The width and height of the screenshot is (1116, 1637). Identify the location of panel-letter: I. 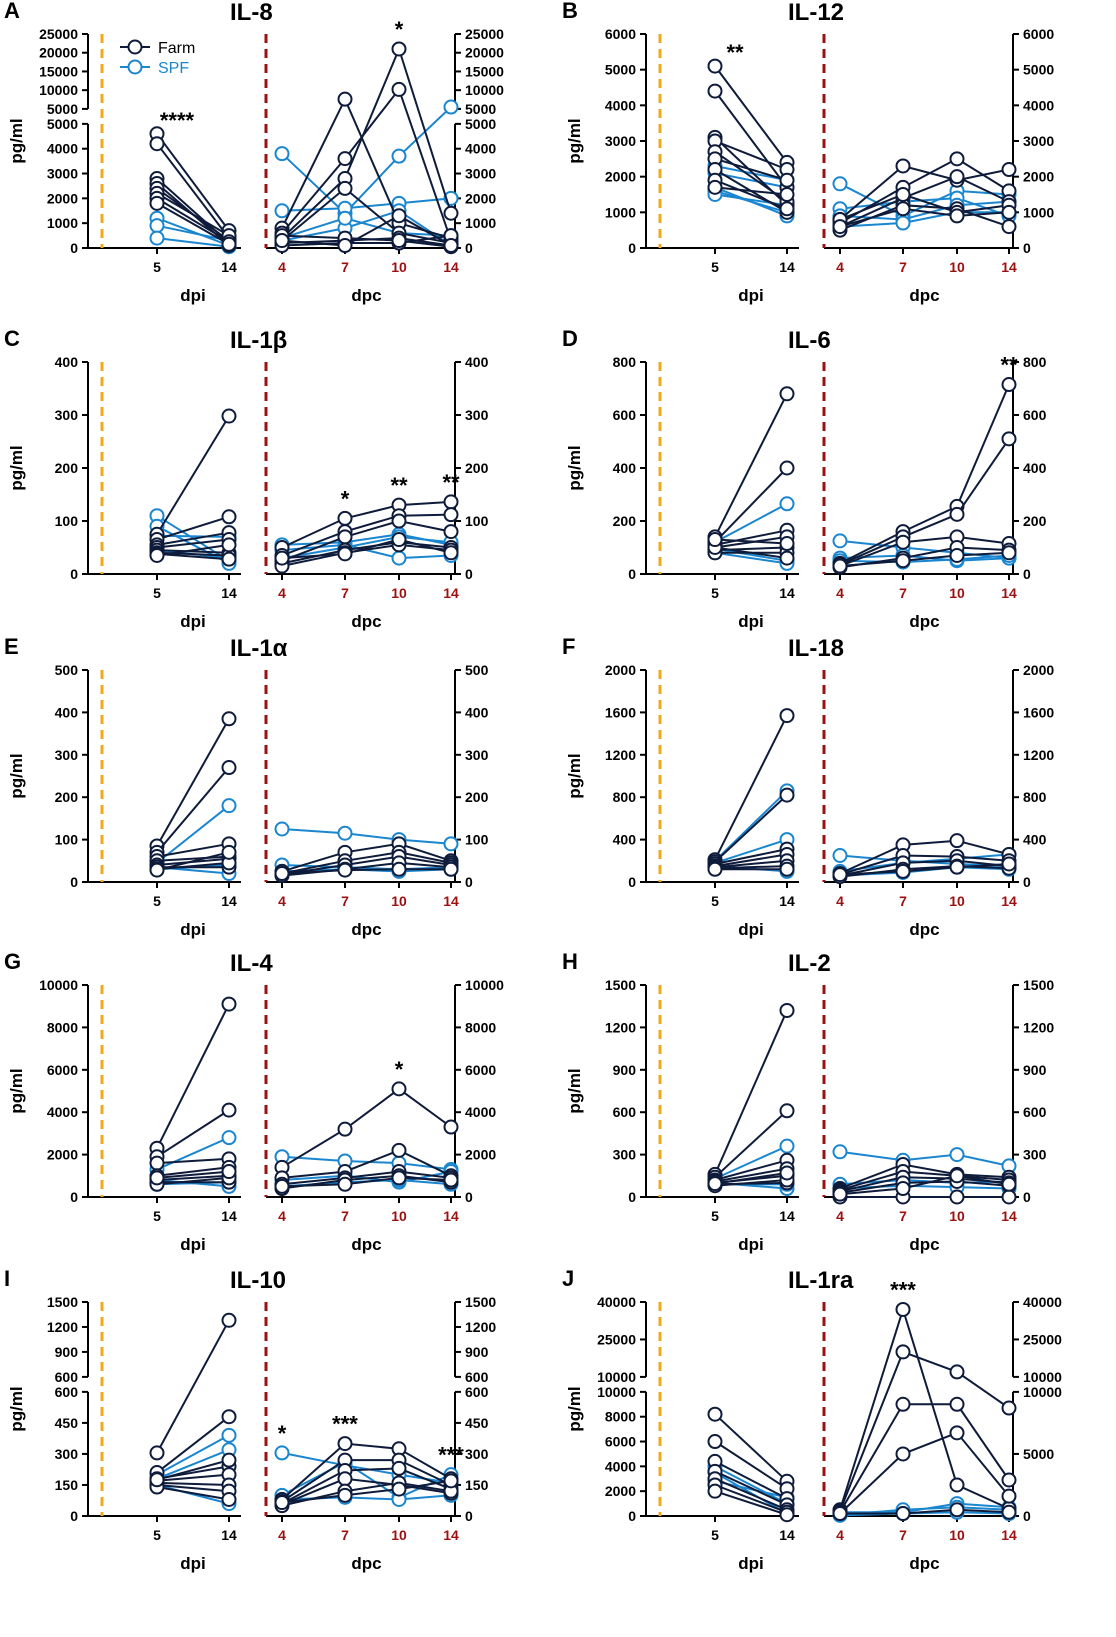
(7, 1278).